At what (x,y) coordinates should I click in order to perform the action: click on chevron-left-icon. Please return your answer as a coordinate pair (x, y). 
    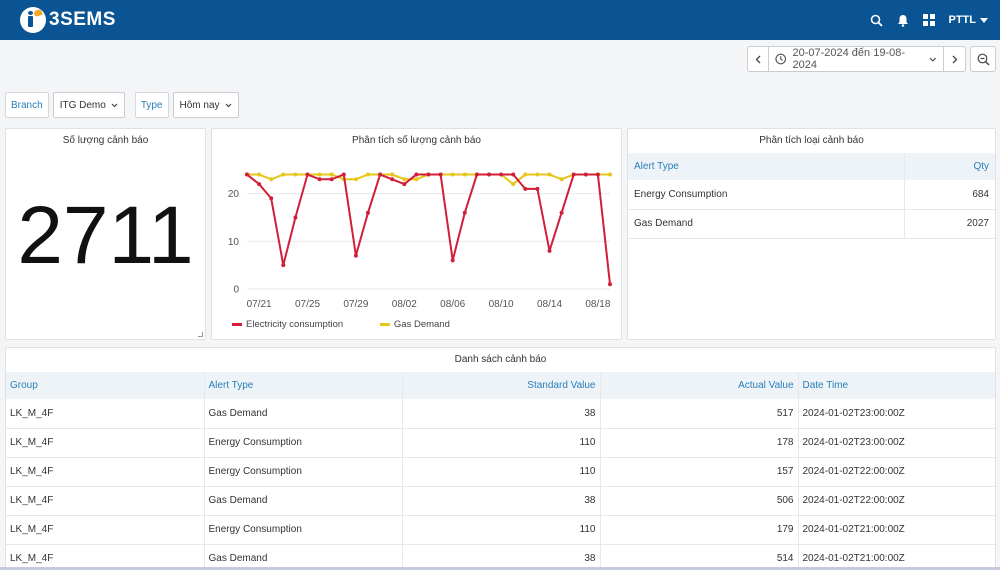
    Looking at the image, I should click on (758, 59).